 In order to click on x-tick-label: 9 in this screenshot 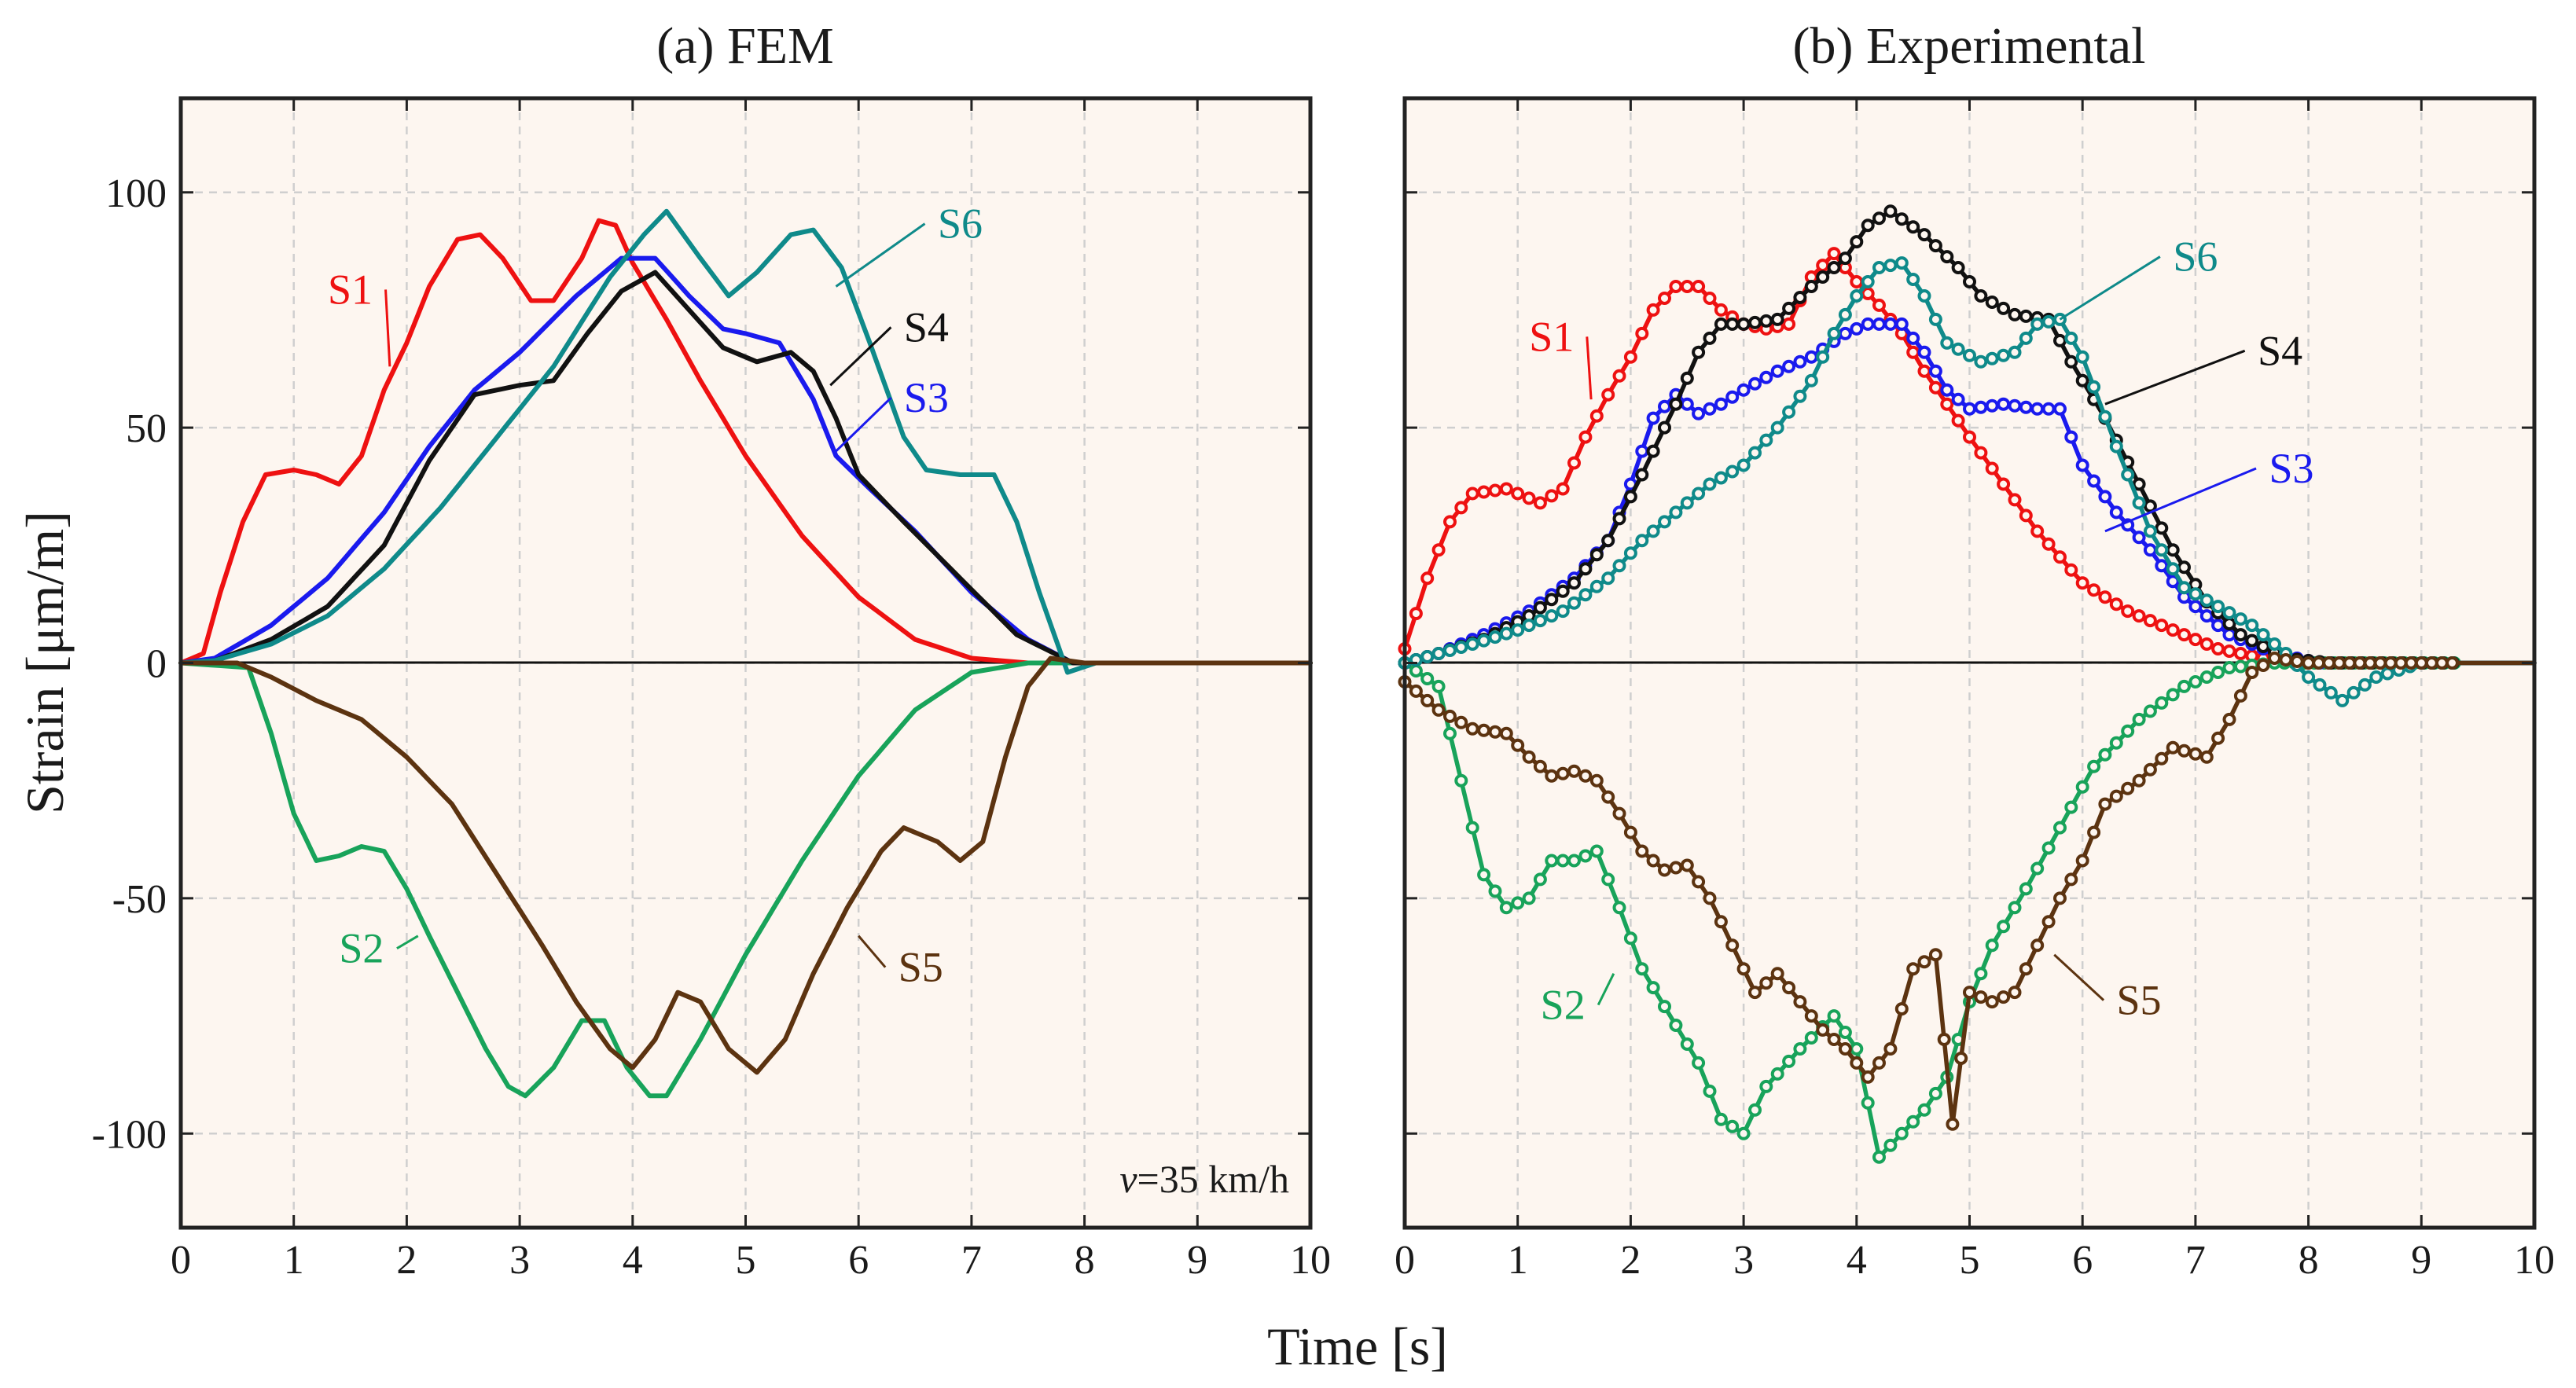, I will do `click(1197, 1260)`.